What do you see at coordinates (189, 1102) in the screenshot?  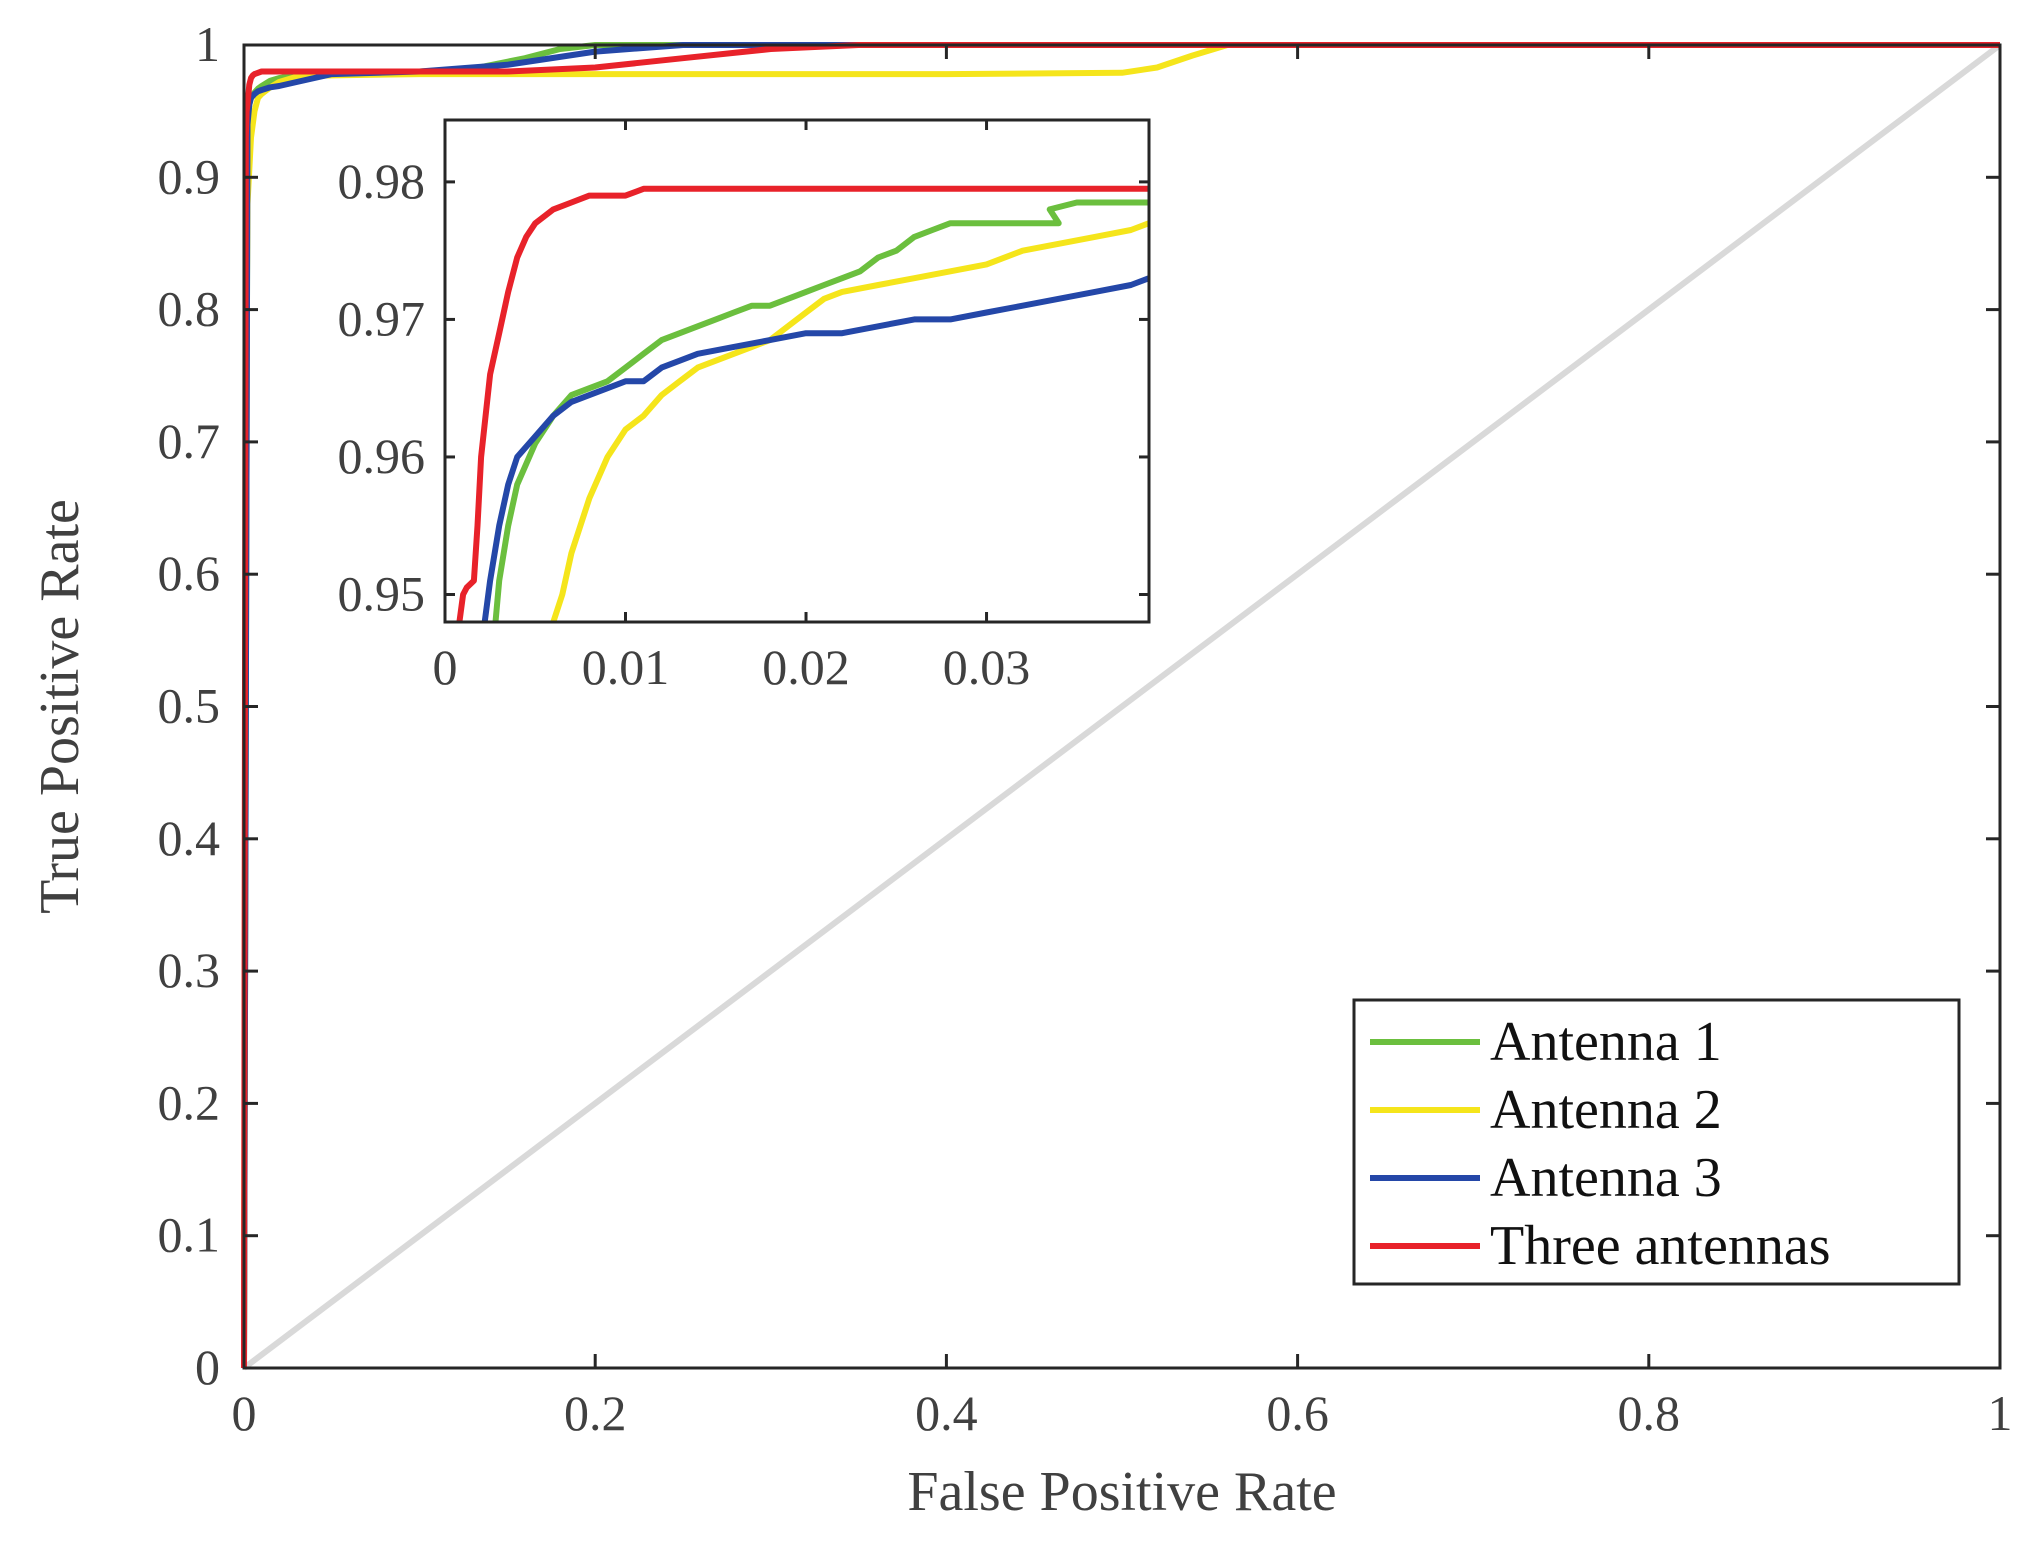 I see `y-tick-label: 0.2` at bounding box center [189, 1102].